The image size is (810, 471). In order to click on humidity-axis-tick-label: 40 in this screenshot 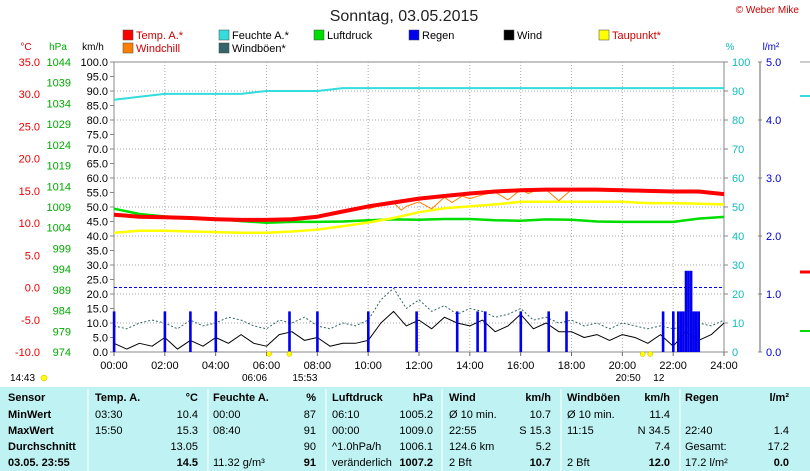, I will do `click(738, 237)`.